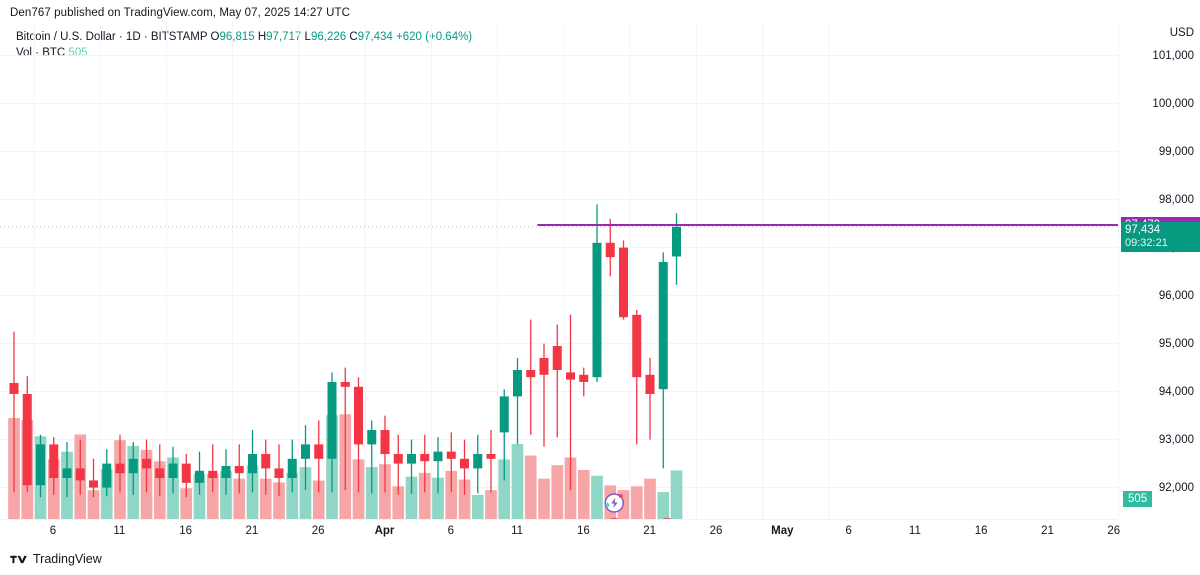 The image size is (1200, 575). I want to click on price-tick: 98,000, so click(1176, 199).